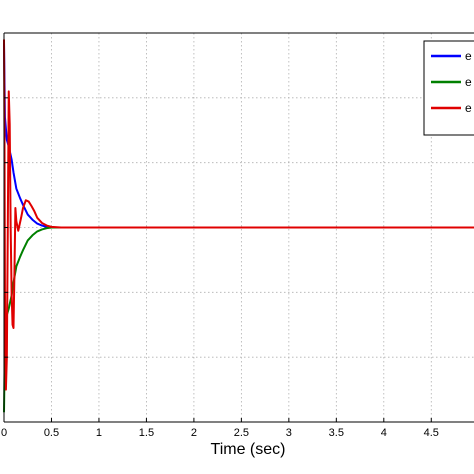  I want to click on x-tick-label: 0, so click(4, 433).